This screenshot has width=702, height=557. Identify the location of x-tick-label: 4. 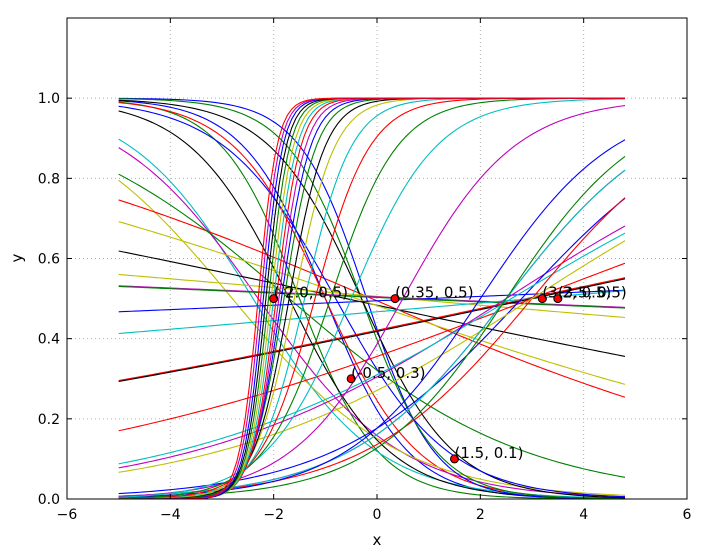
(583, 515).